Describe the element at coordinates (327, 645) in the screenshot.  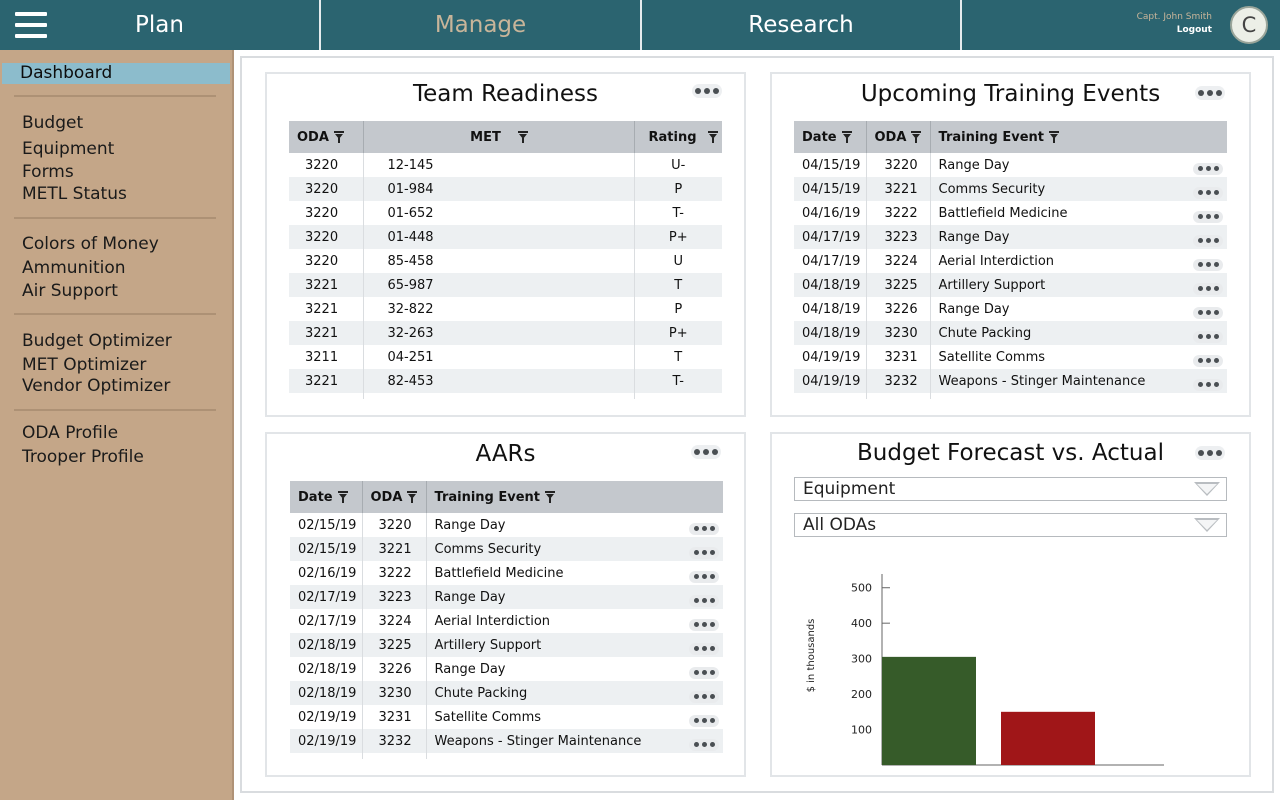
I see `date-cell-text: 02/18/19` at that location.